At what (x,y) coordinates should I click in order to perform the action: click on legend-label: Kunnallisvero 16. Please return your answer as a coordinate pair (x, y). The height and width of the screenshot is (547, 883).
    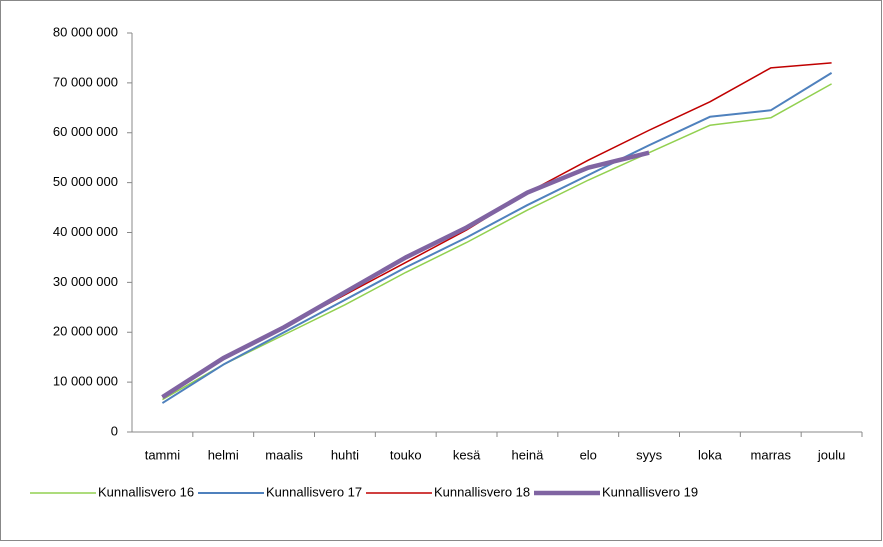
    Looking at the image, I should click on (146, 491).